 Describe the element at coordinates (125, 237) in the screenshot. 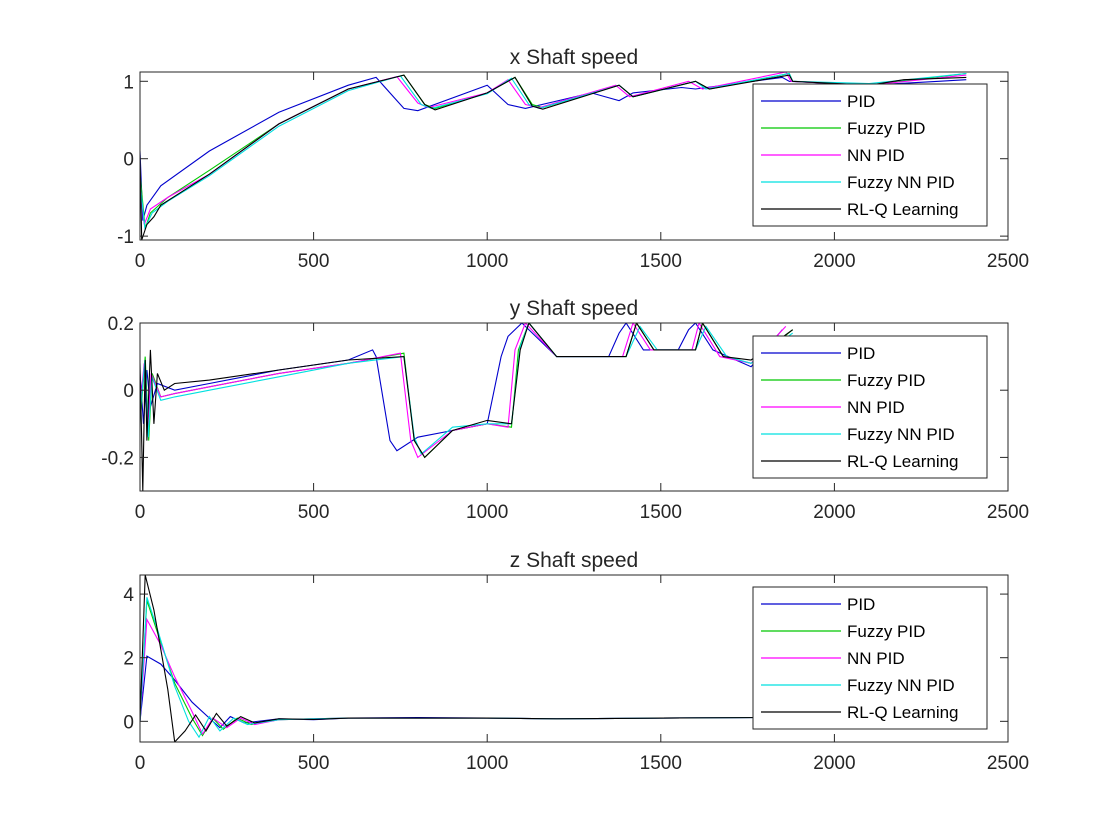

I see `y-tick-label: -1` at that location.